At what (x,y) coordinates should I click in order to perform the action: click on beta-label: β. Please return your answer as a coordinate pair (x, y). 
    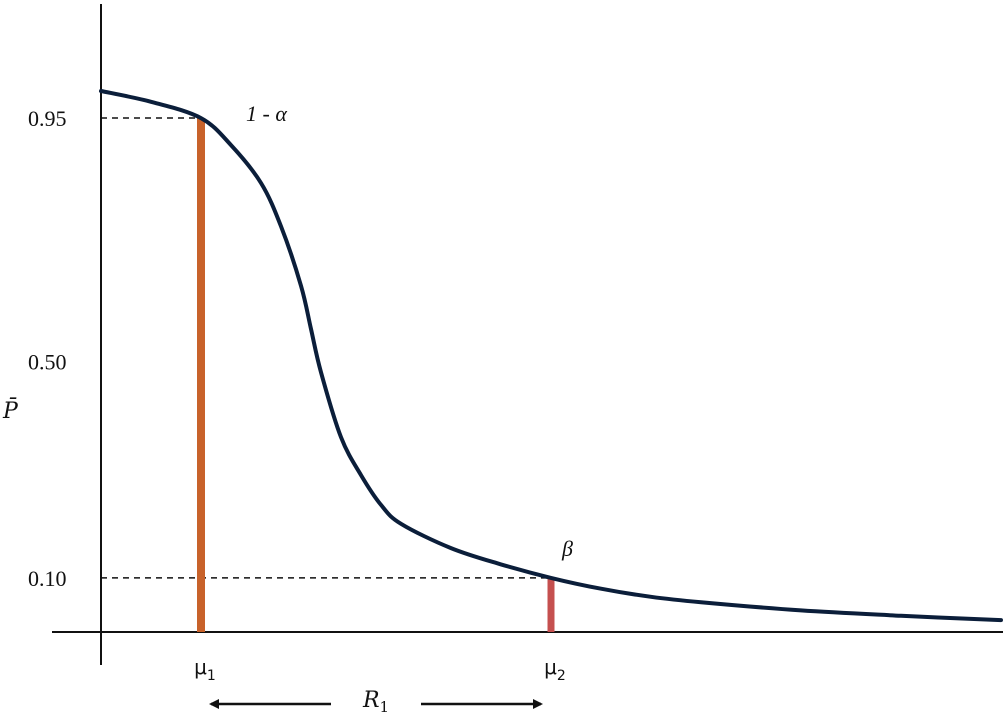
    Looking at the image, I should click on (567, 548).